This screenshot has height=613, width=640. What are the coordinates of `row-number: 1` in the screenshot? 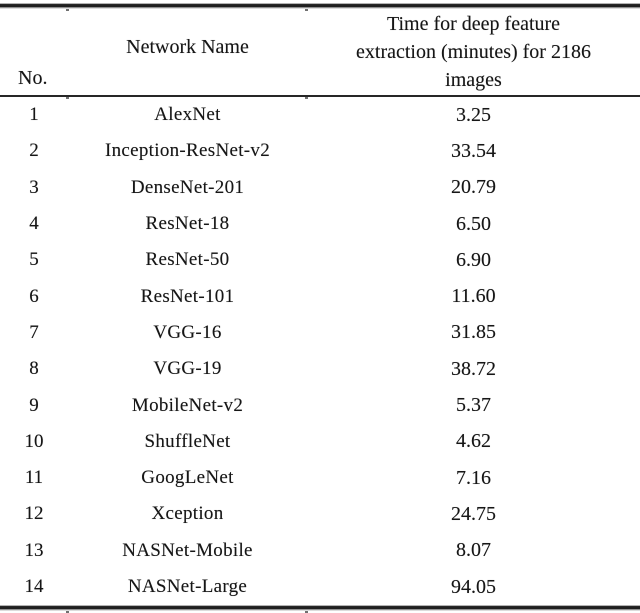 It's located at (34, 115).